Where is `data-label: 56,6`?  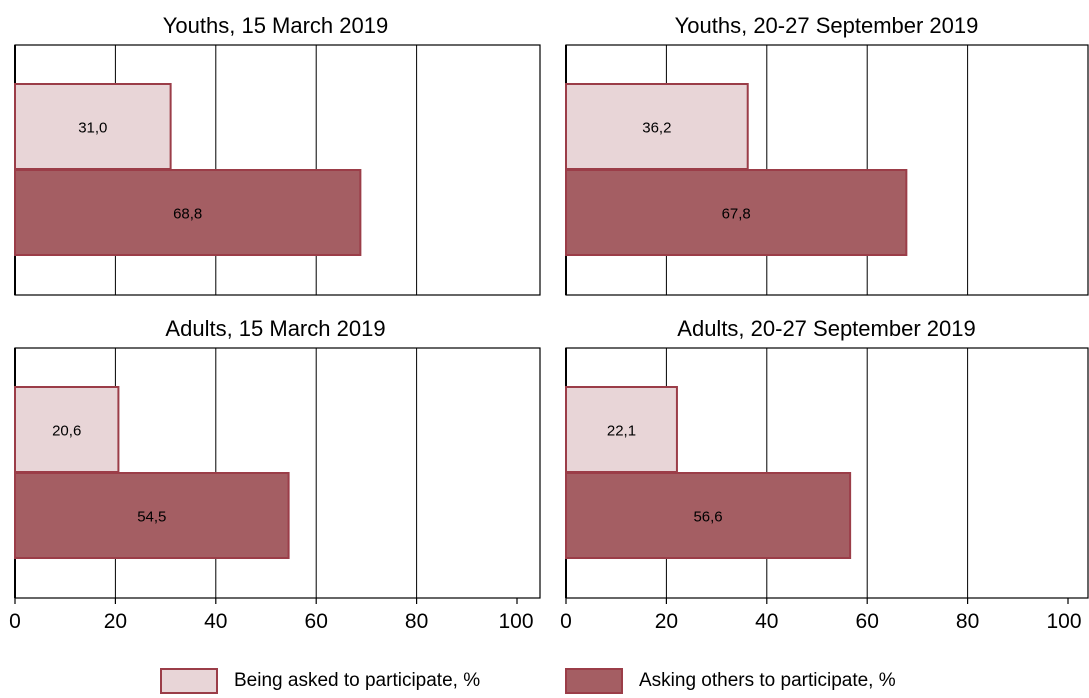
data-label: 56,6 is located at coordinates (707, 517).